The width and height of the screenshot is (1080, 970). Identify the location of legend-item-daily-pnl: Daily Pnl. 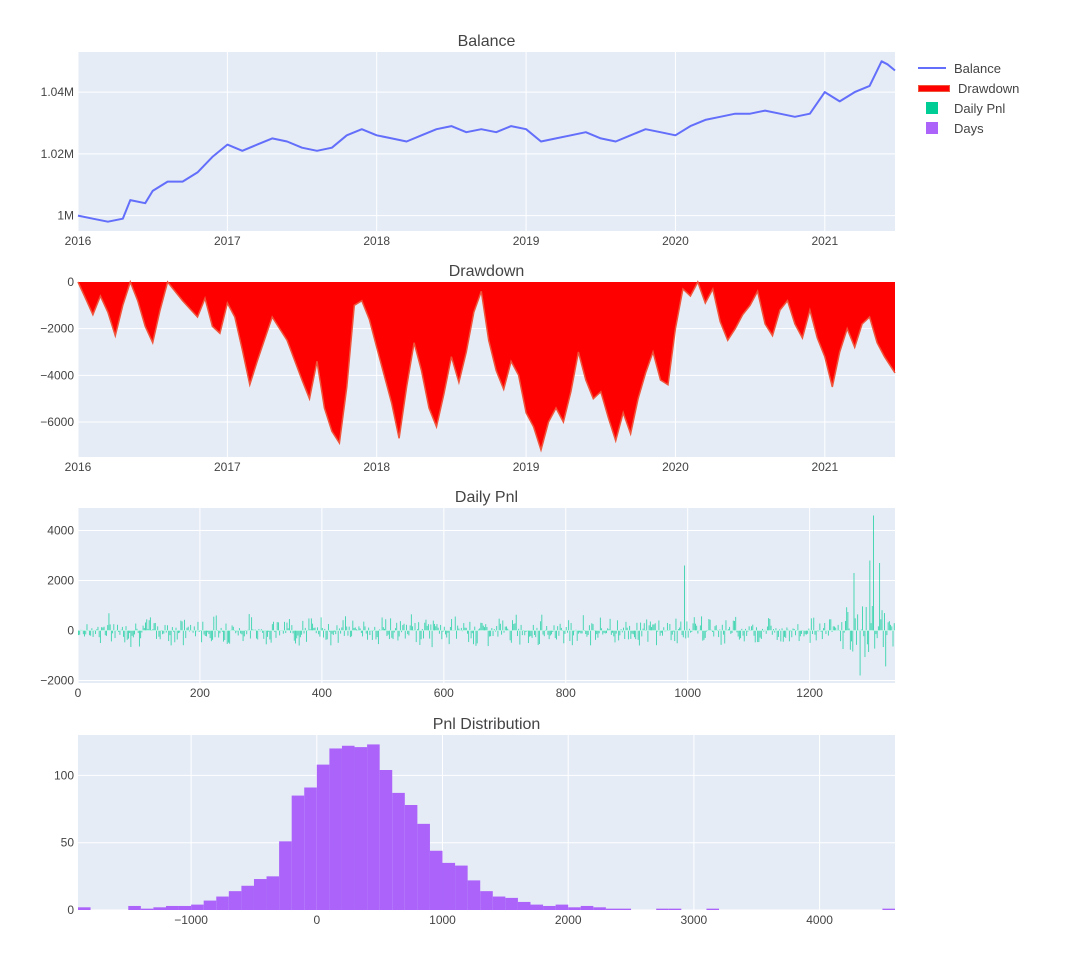
(968, 108).